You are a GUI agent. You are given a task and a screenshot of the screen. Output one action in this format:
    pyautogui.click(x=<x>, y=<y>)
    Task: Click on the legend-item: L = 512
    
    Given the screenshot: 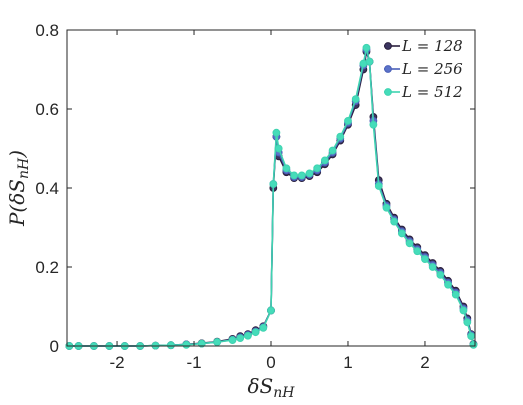 What is the action you would take?
    pyautogui.click(x=423, y=92)
    